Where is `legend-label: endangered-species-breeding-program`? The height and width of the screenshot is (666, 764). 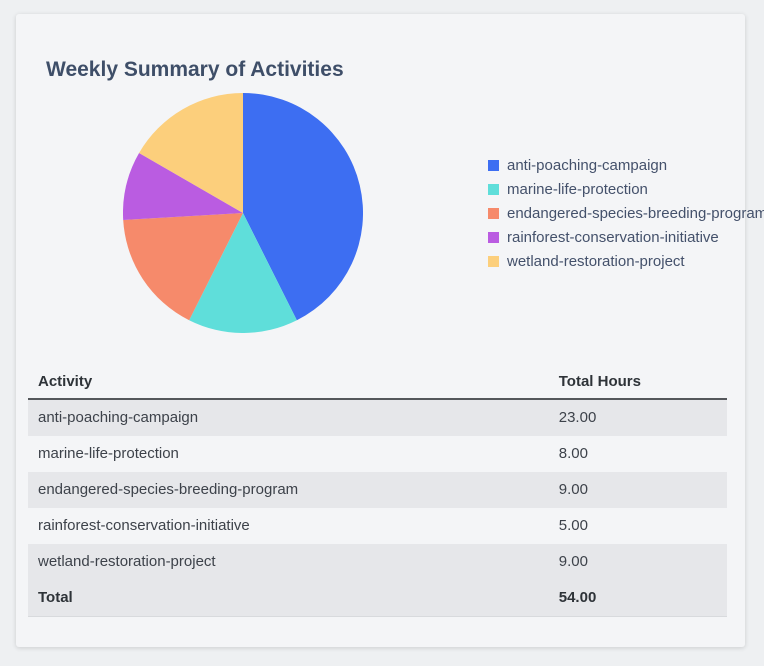 legend-label: endangered-species-breeding-program is located at coordinates (635, 213).